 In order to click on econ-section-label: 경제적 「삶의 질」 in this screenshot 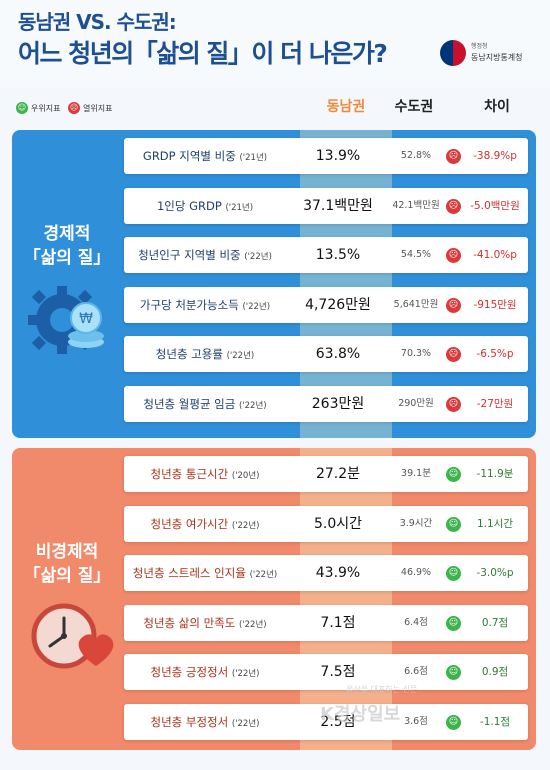, I will do `click(67, 246)`.